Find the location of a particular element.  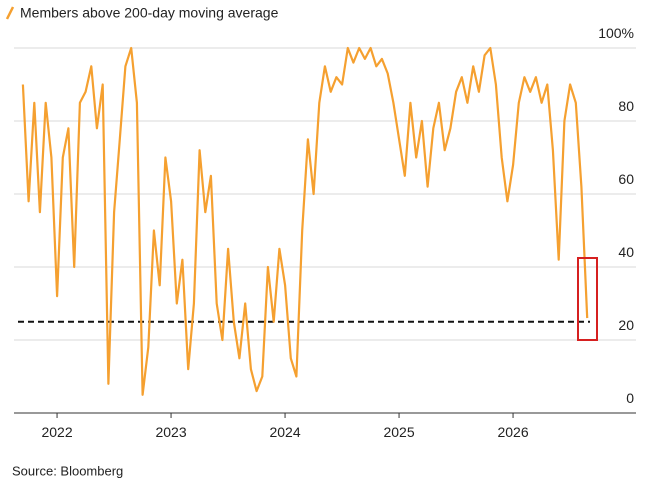

highlight-box is located at coordinates (587, 299).